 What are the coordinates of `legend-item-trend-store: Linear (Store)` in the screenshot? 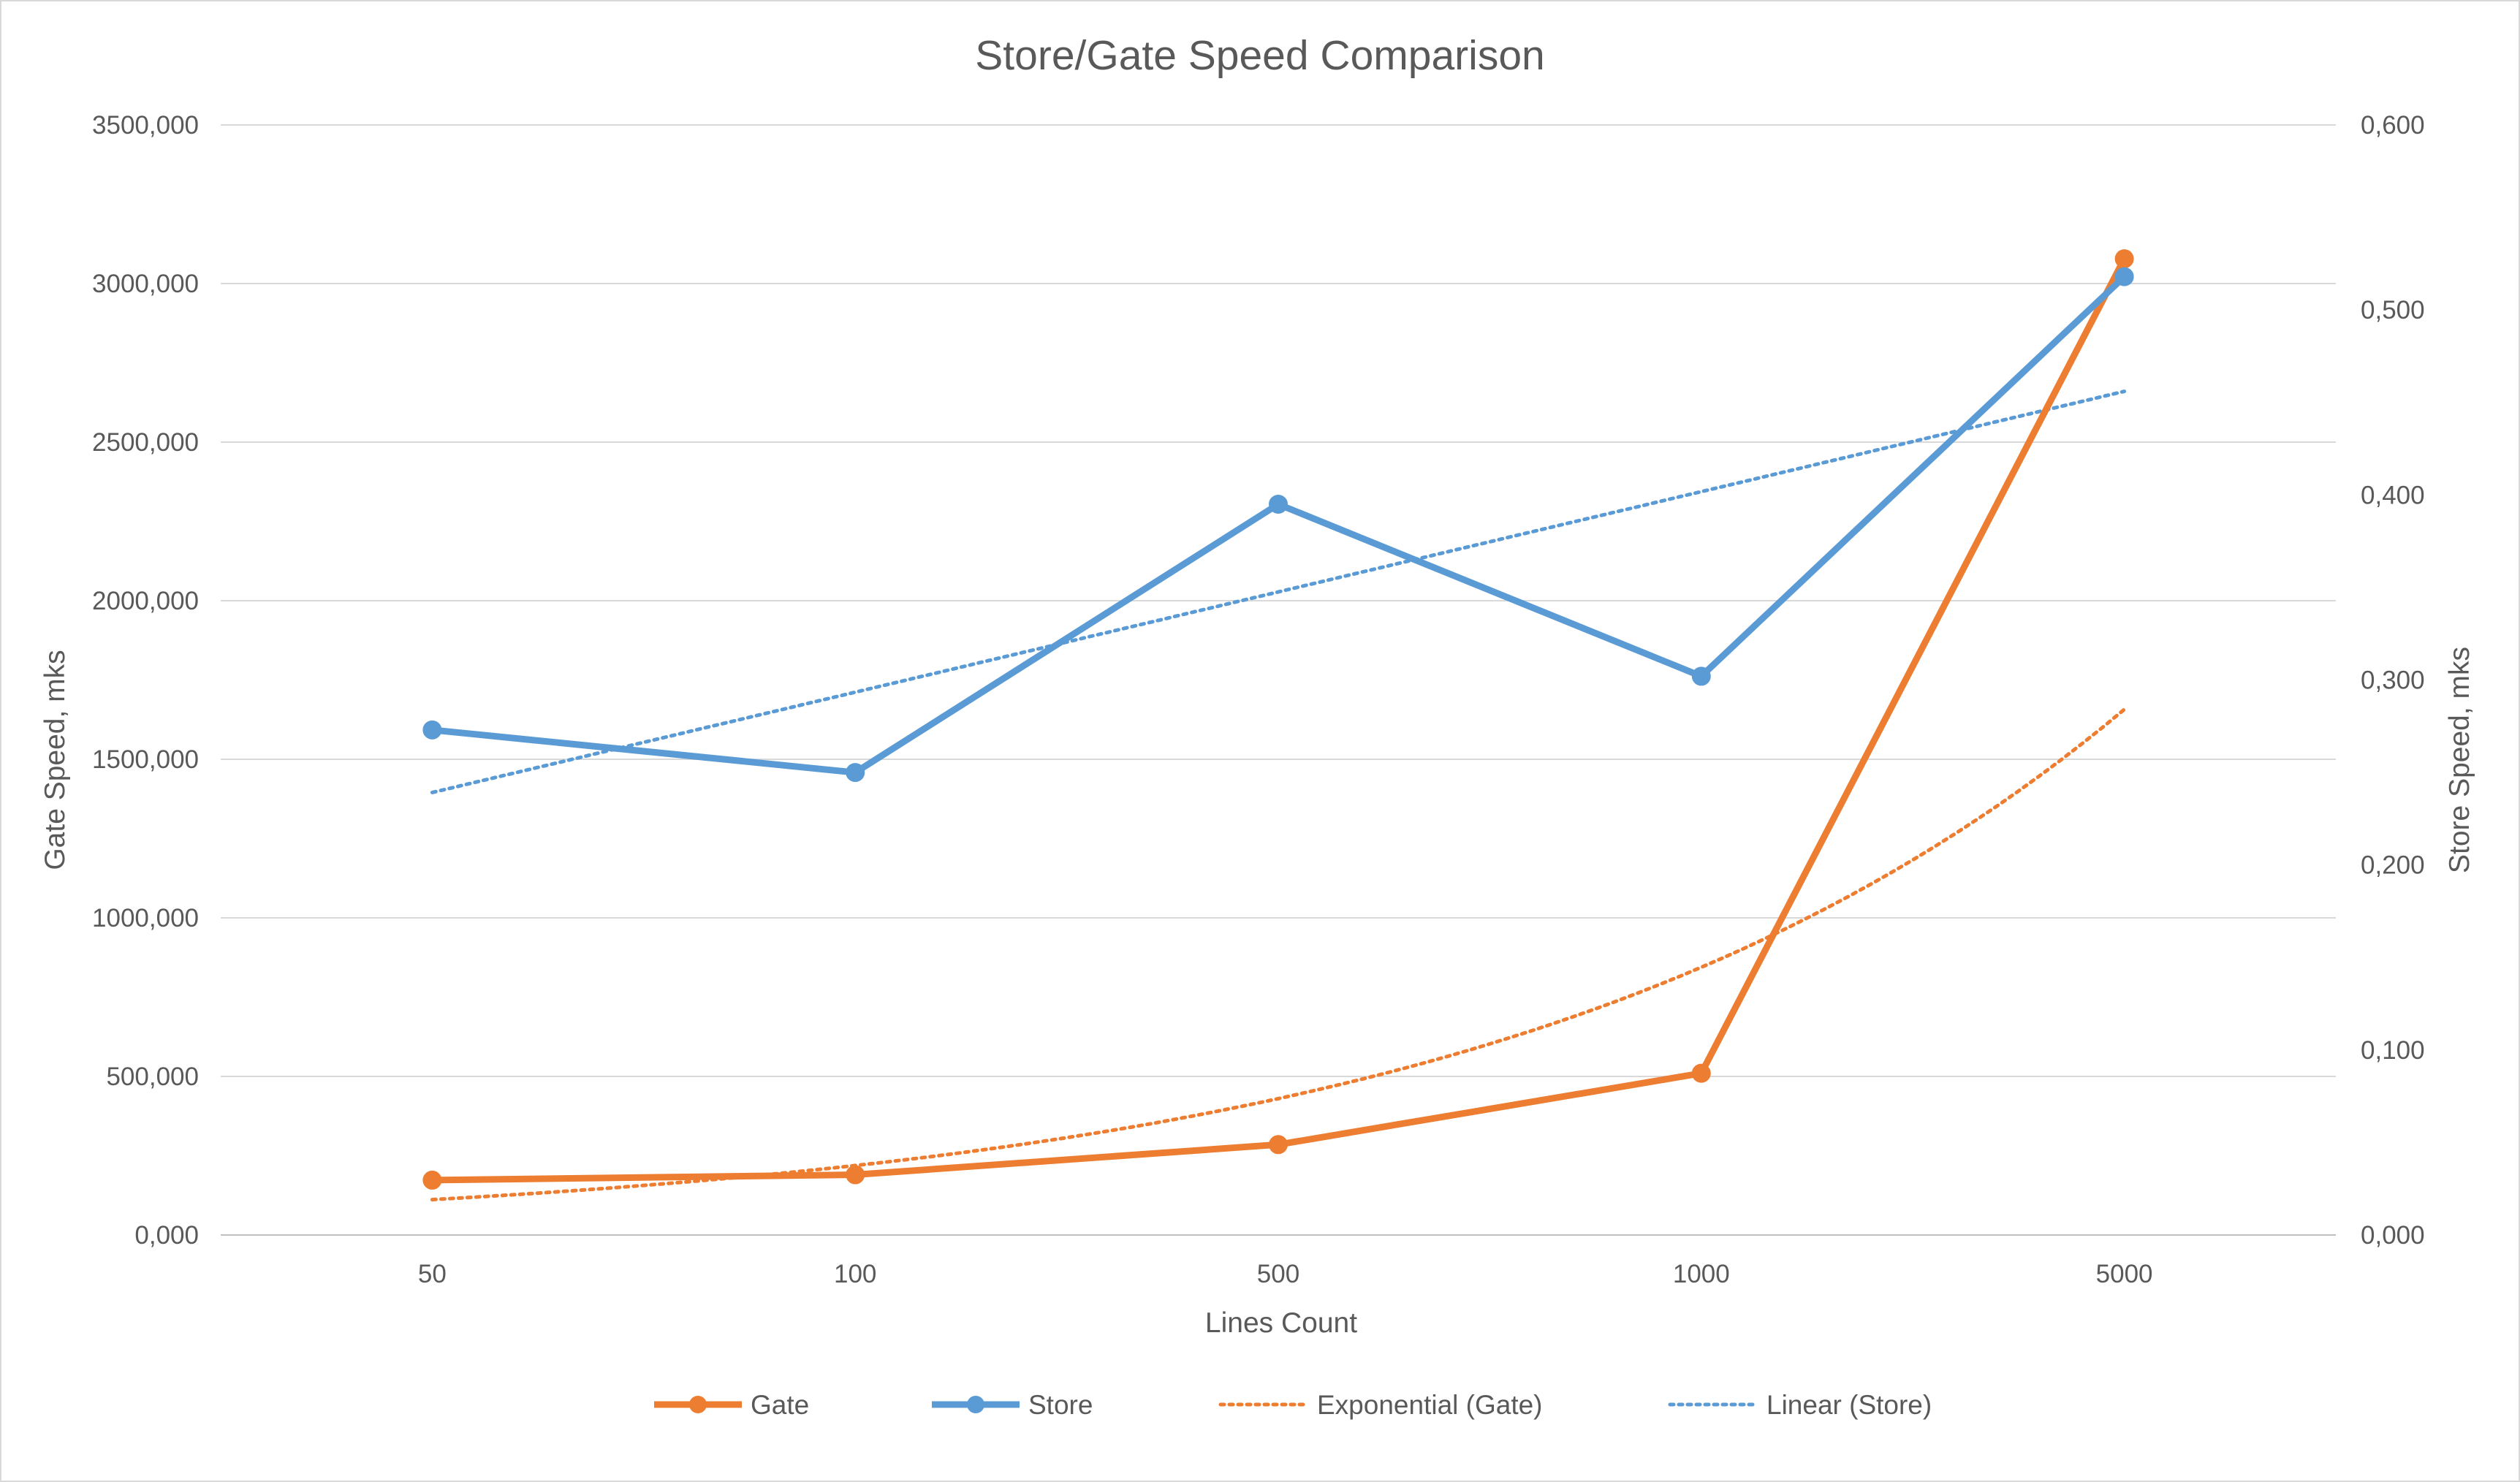 It's located at (1800, 1405).